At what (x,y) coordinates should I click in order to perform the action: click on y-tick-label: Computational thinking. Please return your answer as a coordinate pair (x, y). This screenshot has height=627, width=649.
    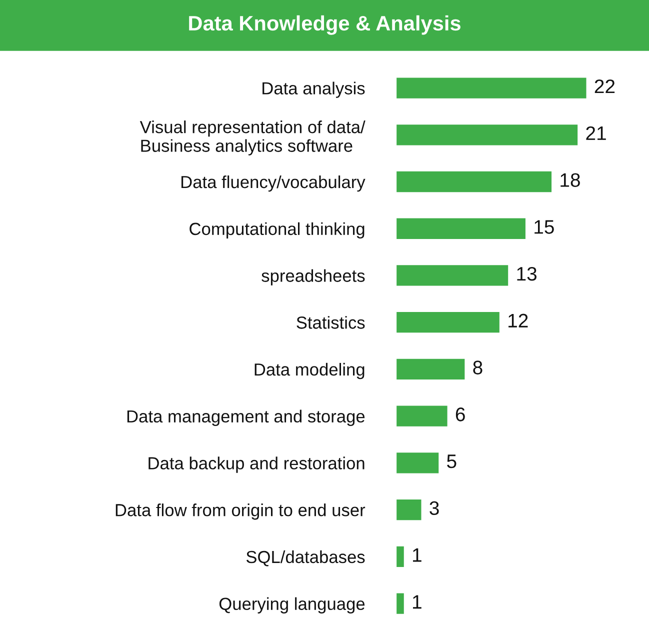
    Looking at the image, I should click on (277, 230).